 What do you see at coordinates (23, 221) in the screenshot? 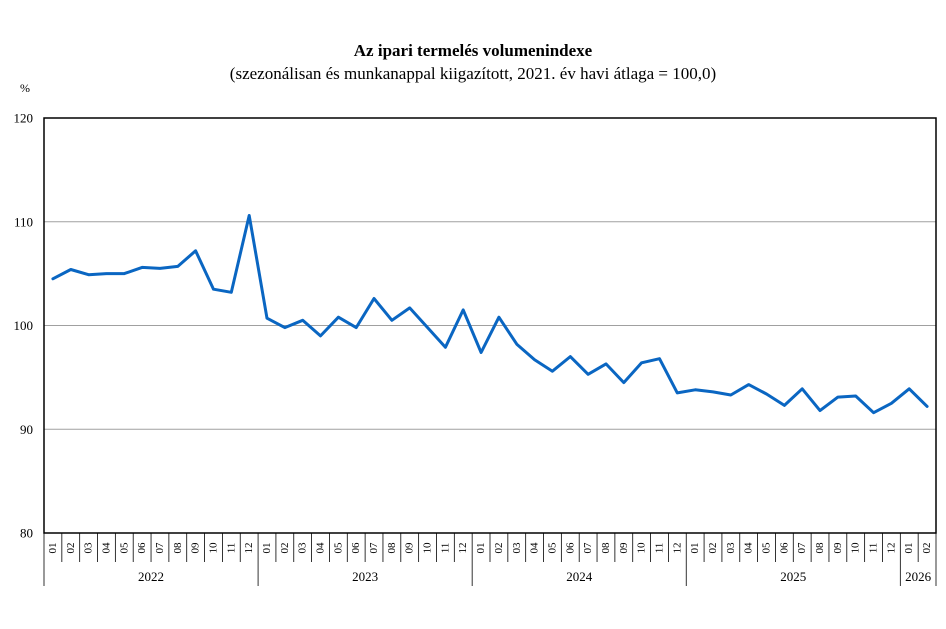
I see `y-tick-label-110: 110` at bounding box center [23, 221].